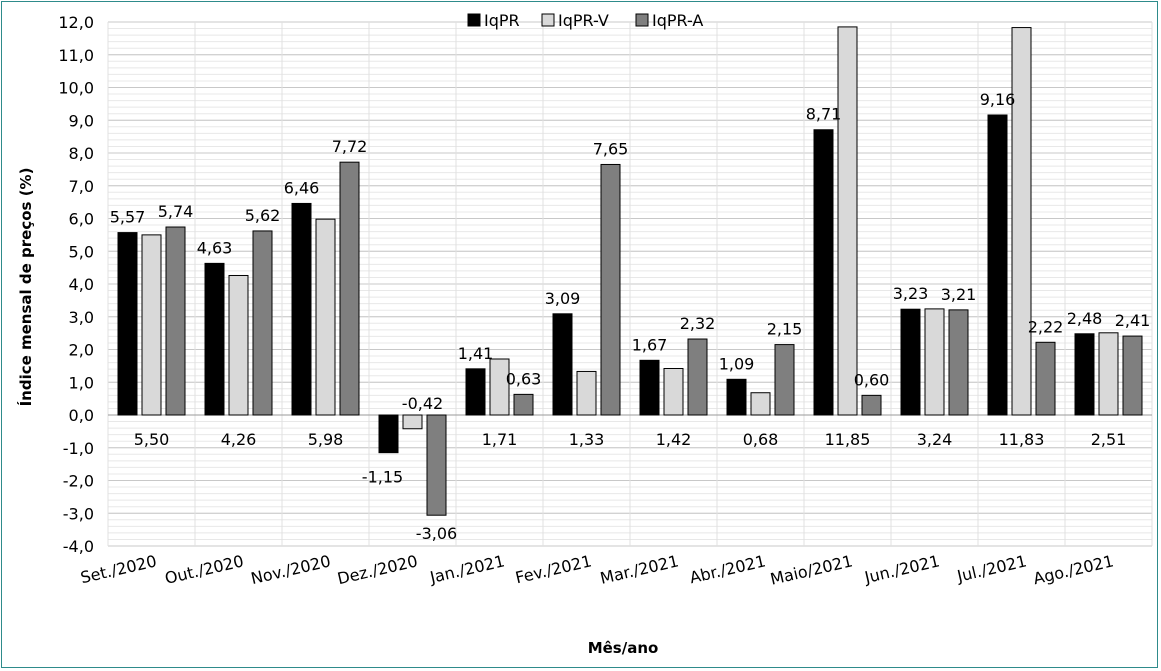 This screenshot has height=671, width=1161. Describe the element at coordinates (76, 88) in the screenshot. I see `y-tick-label: 10,0` at that location.